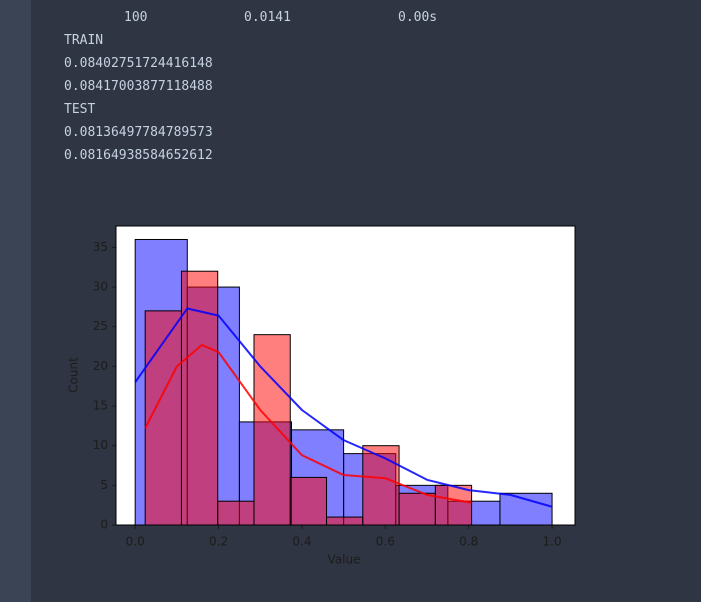  I want to click on x-tick-label: 0.0, so click(135, 542).